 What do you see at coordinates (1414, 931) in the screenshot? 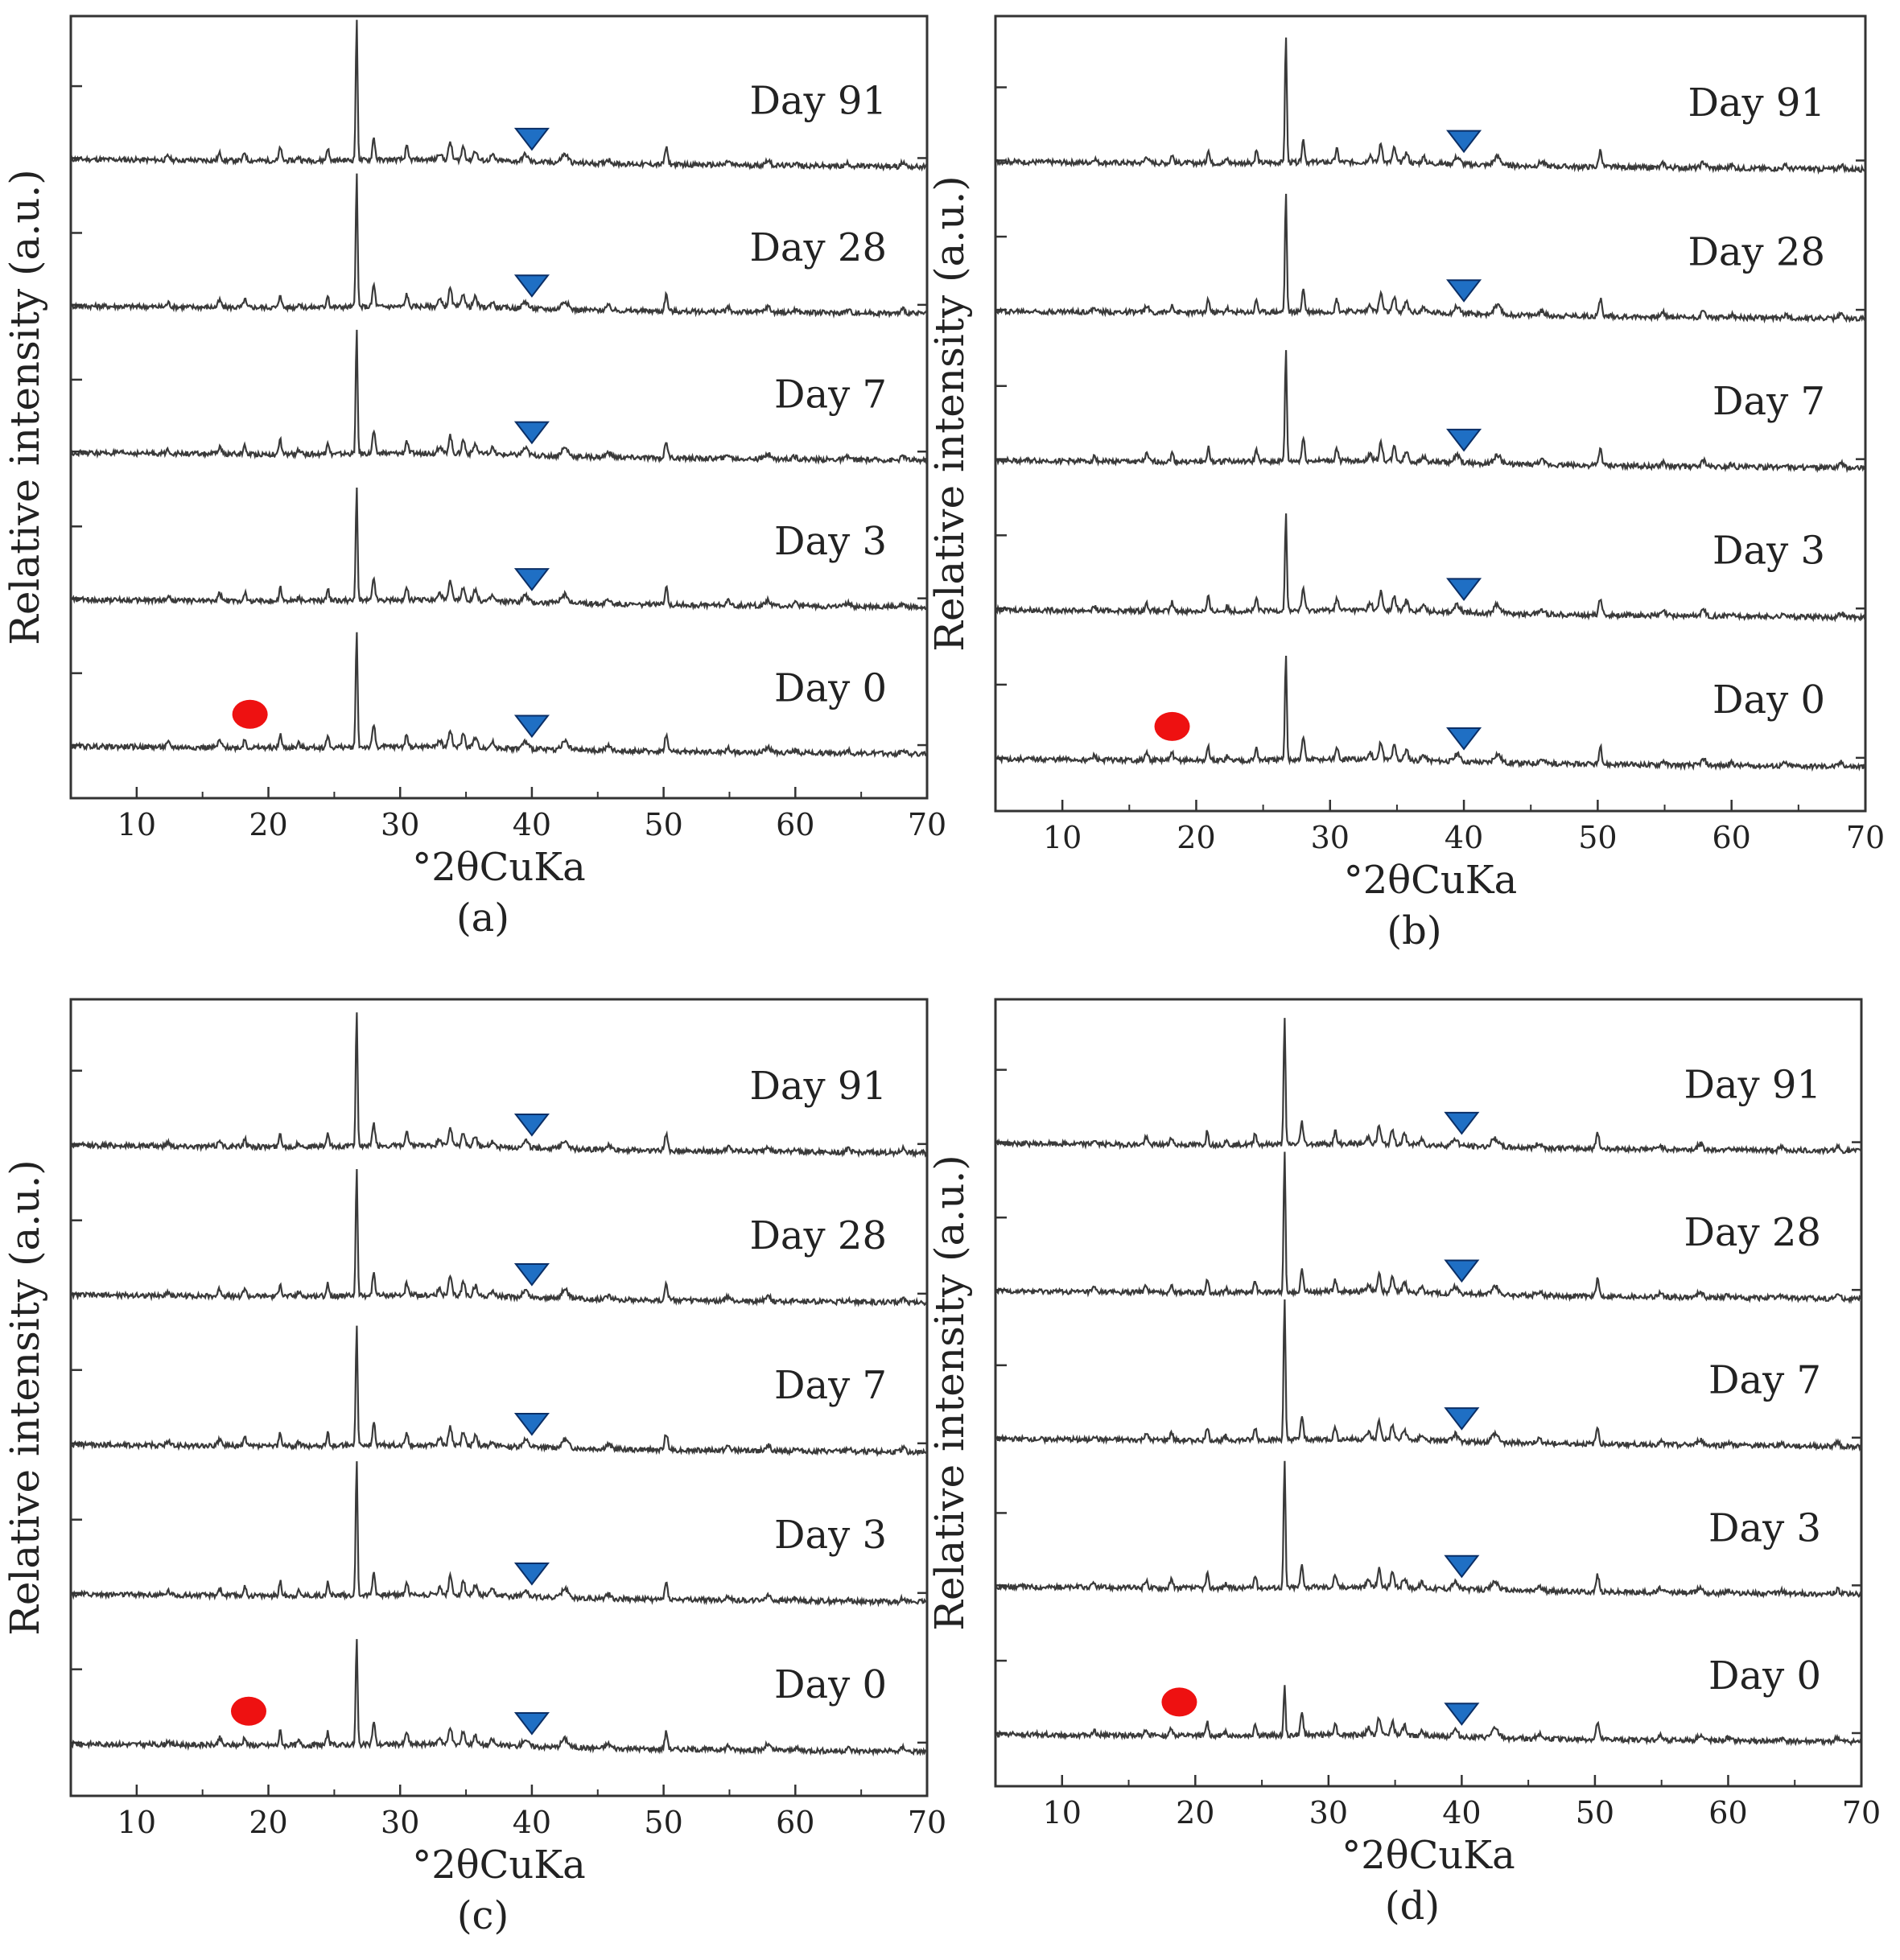
I see `panel-label: (b)` at bounding box center [1414, 931].